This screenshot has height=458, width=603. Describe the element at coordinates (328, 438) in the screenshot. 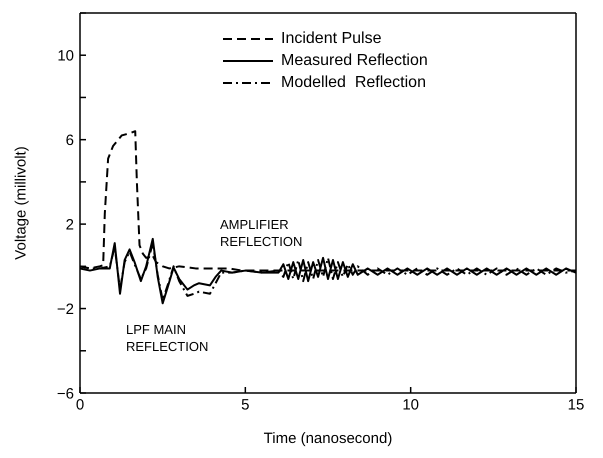

I see `x-axis-title: Time (nanosecond)` at that location.